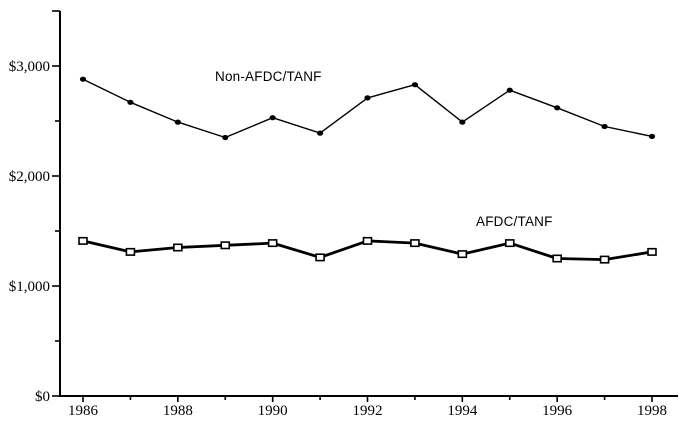 The width and height of the screenshot is (695, 438). I want to click on y-tick-label: $3,000, so click(29, 67).